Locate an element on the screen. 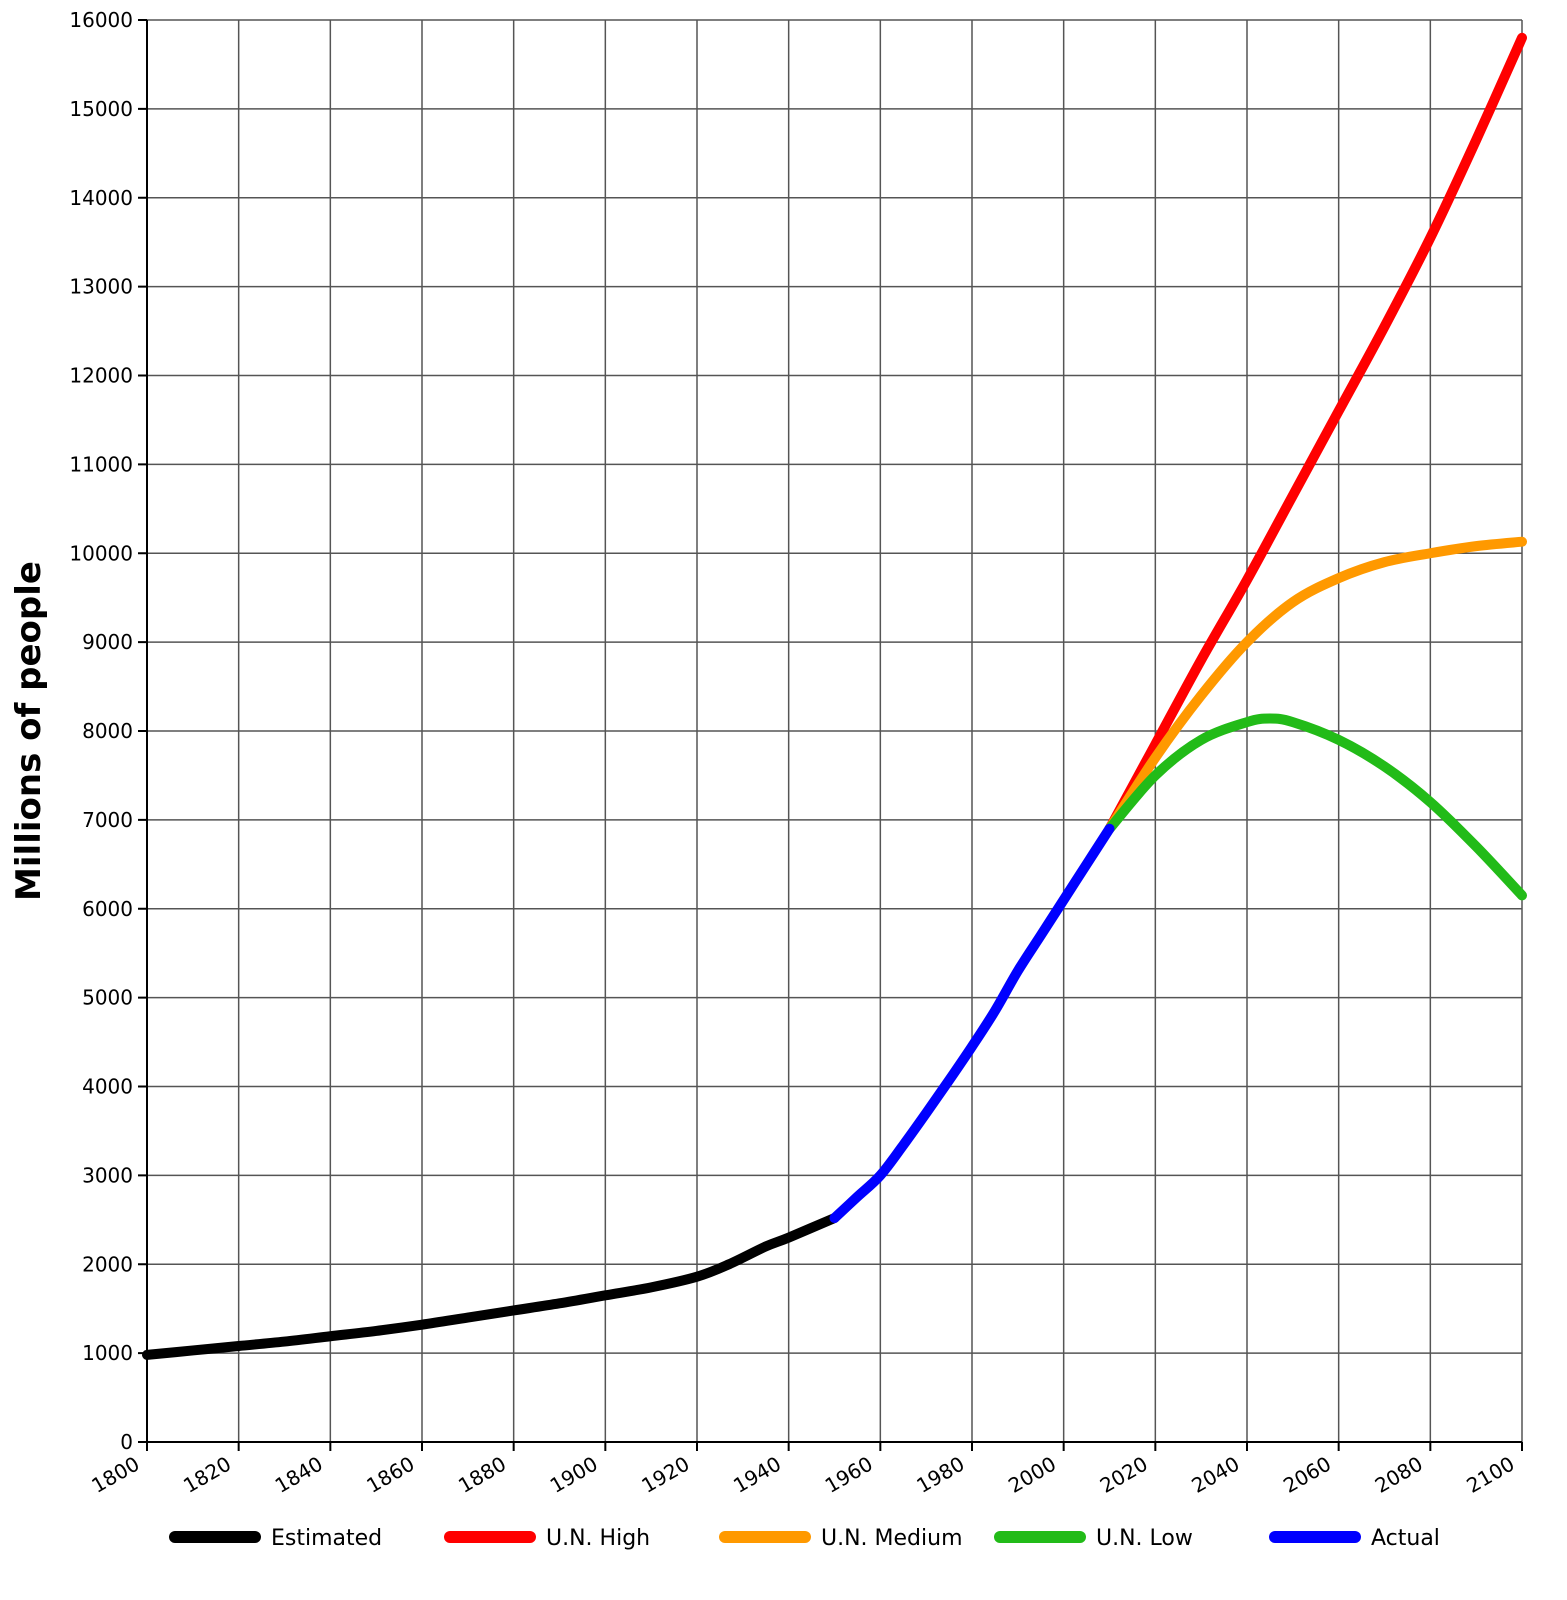 The height and width of the screenshot is (1600, 1567). y-tick-label: 15000 is located at coordinates (101, 109).